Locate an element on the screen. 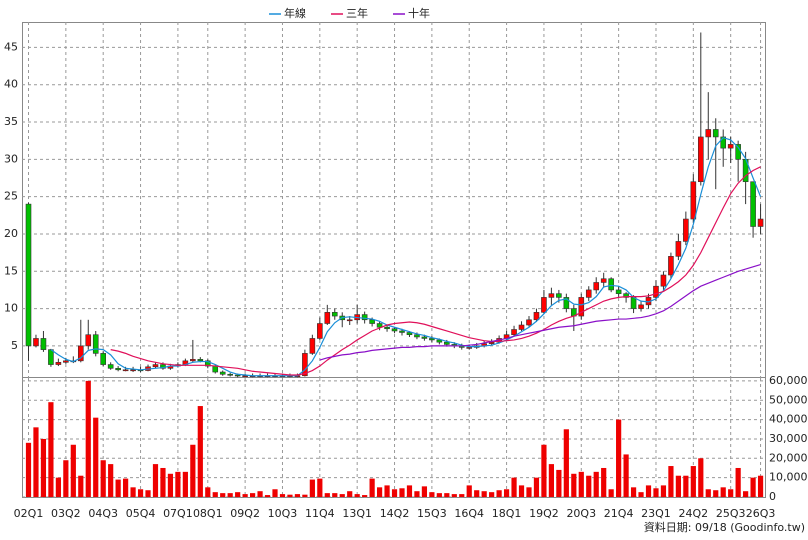 The width and height of the screenshot is (808, 540). x-tick-label: 13Q1 is located at coordinates (357, 513).